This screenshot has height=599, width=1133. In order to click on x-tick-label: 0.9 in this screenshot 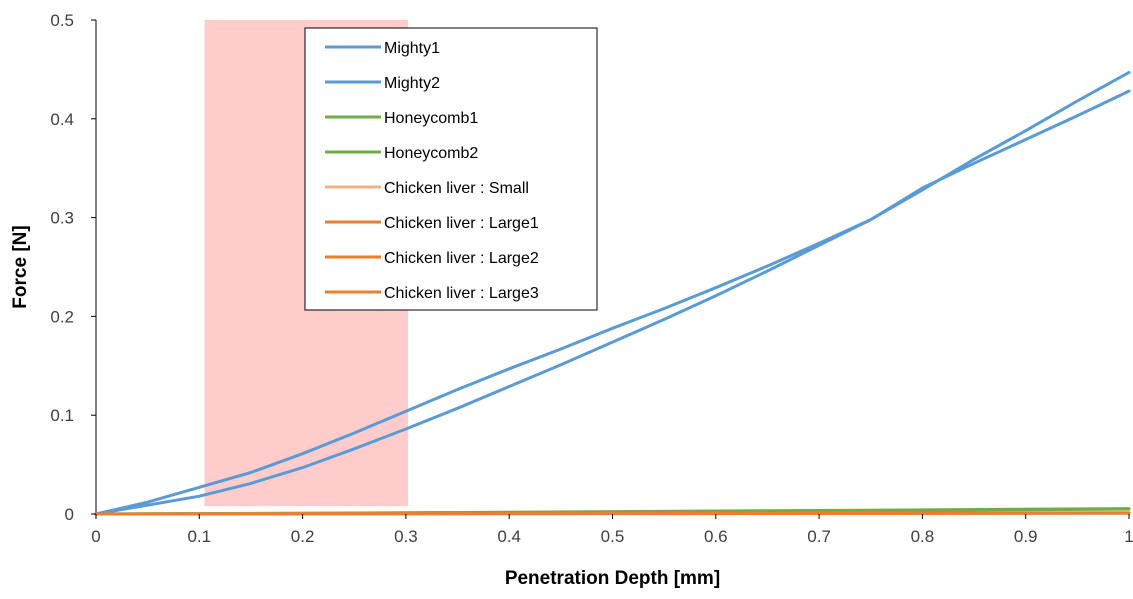, I will do `click(1026, 536)`.